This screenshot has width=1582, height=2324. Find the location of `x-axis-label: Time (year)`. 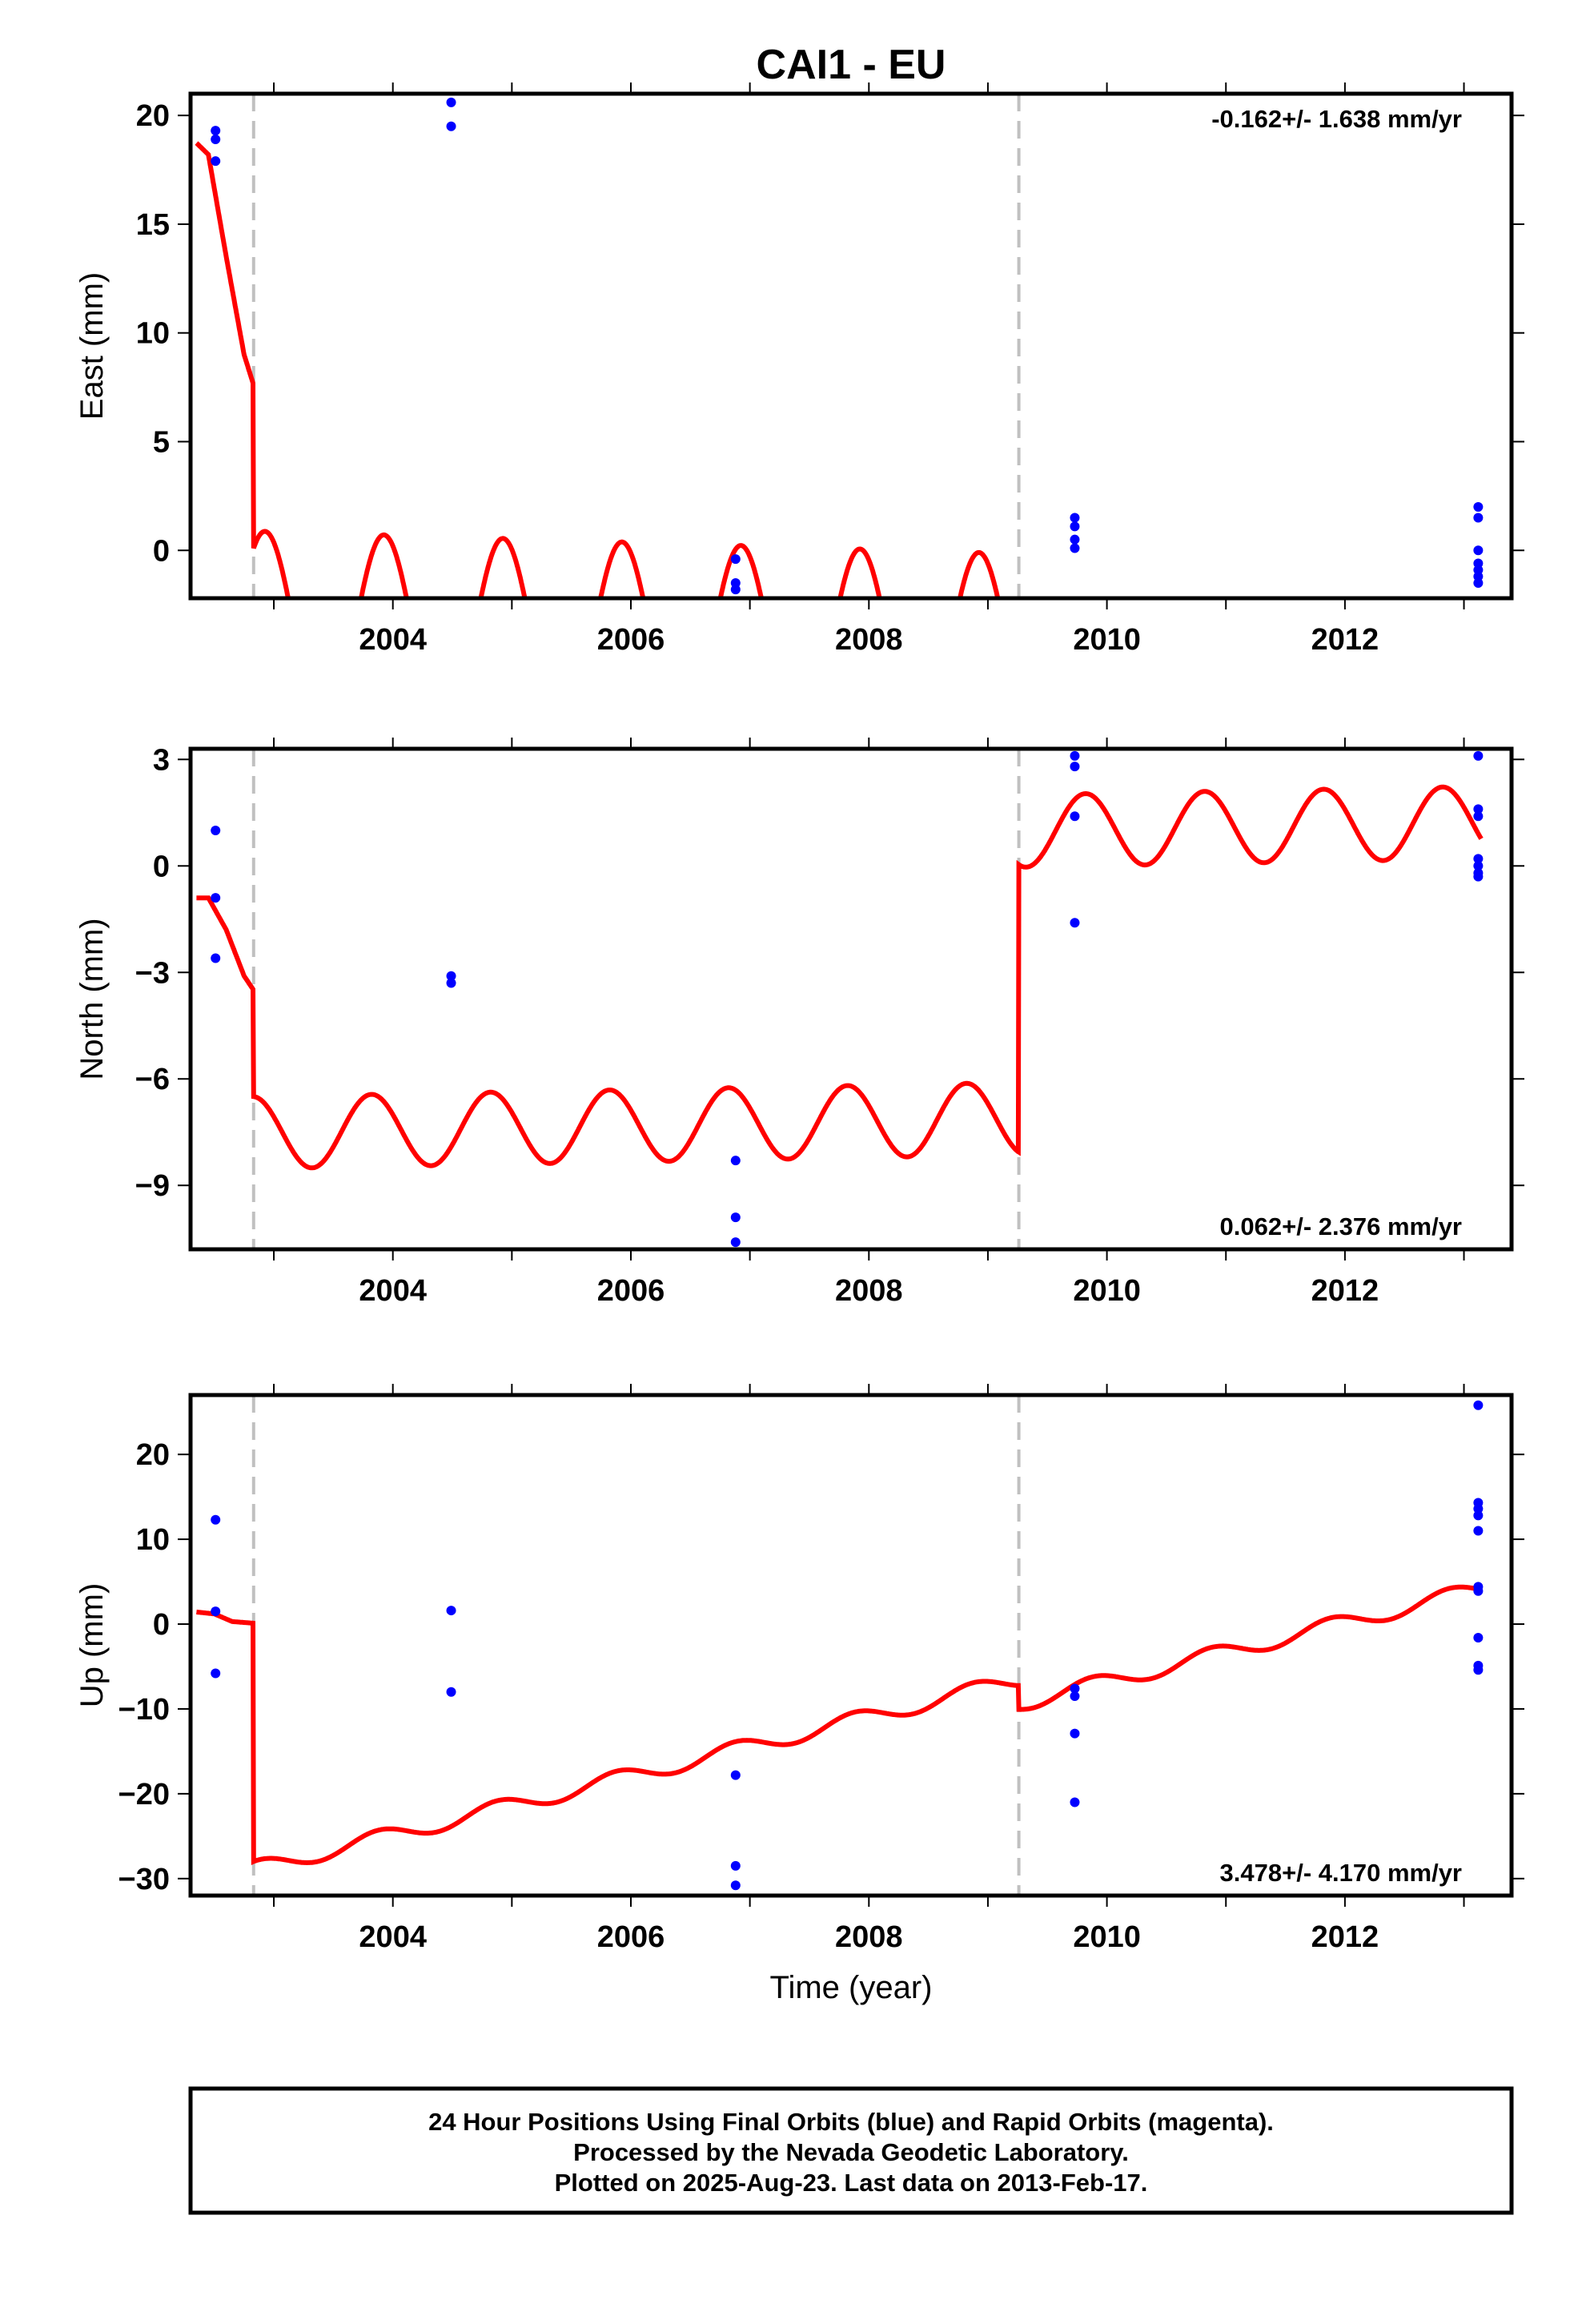

x-axis-label: Time (year) is located at coordinates (851, 1988).